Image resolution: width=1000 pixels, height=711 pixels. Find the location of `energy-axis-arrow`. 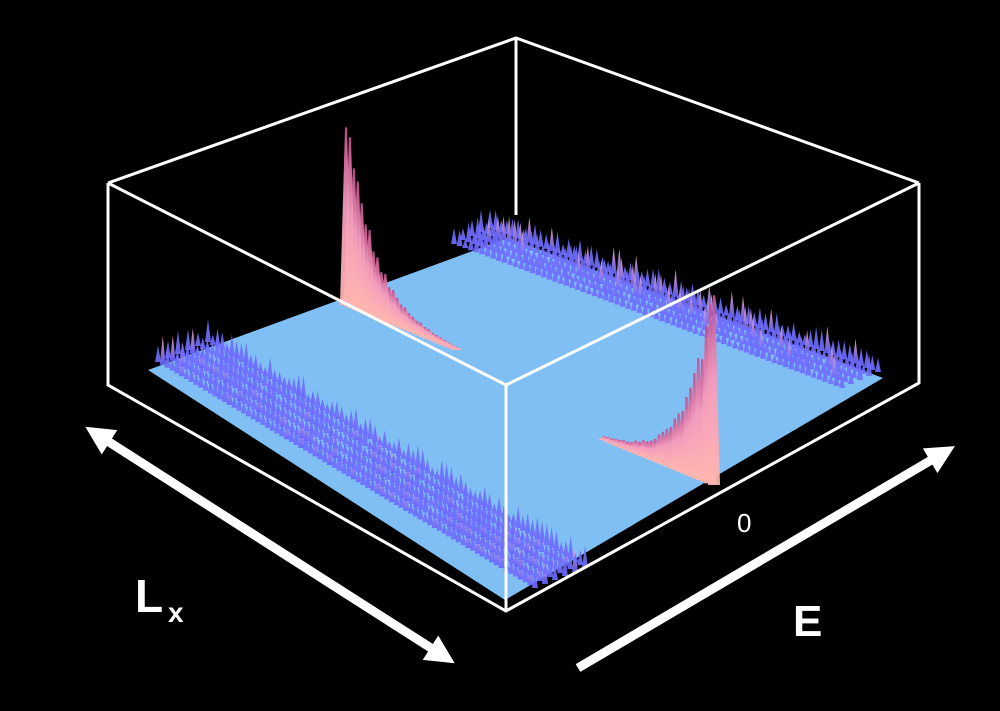

energy-axis-arrow is located at coordinates (765, 559).